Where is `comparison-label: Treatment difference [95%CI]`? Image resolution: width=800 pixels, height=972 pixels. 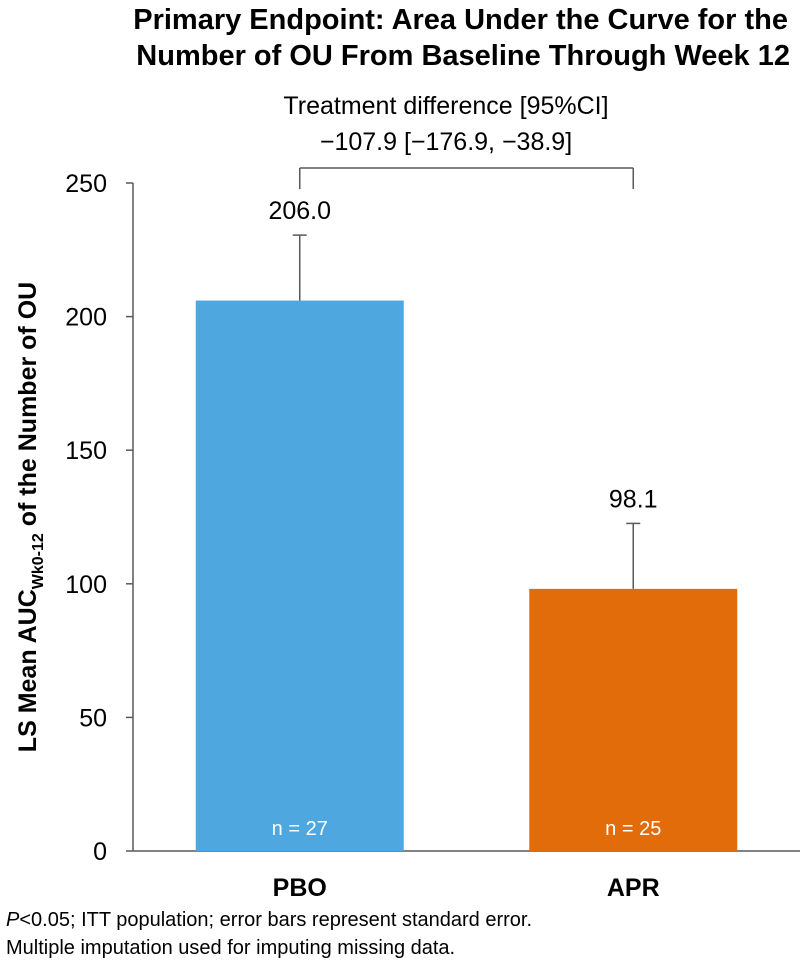 comparison-label: Treatment difference [95%CI] is located at coordinates (445, 106).